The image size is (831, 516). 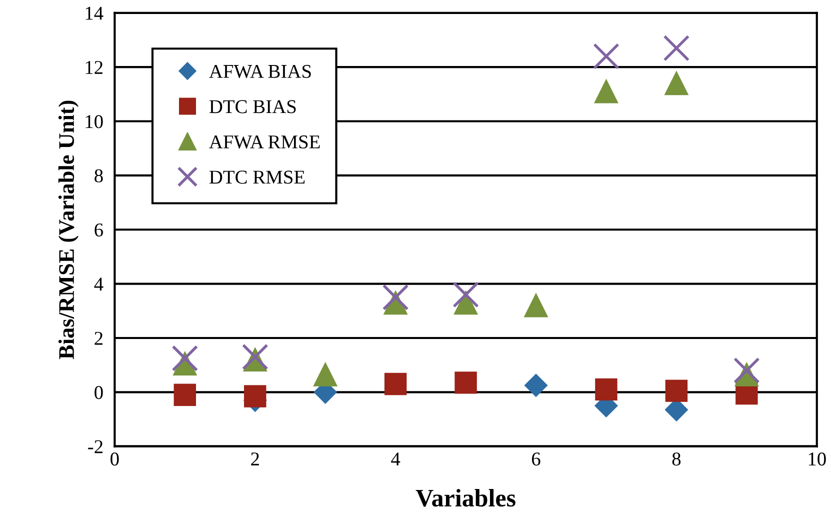 What do you see at coordinates (466, 497) in the screenshot?
I see `x-axis-title: Variables` at bounding box center [466, 497].